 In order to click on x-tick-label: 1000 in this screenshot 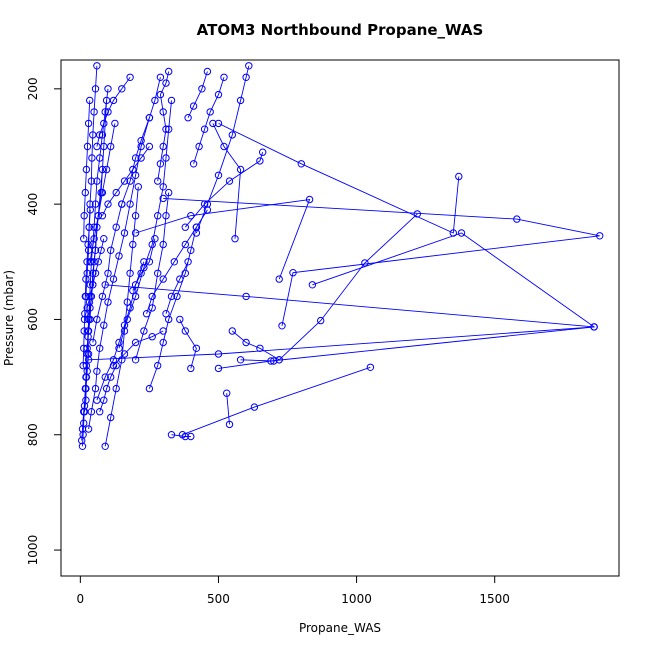, I will do `click(356, 599)`.